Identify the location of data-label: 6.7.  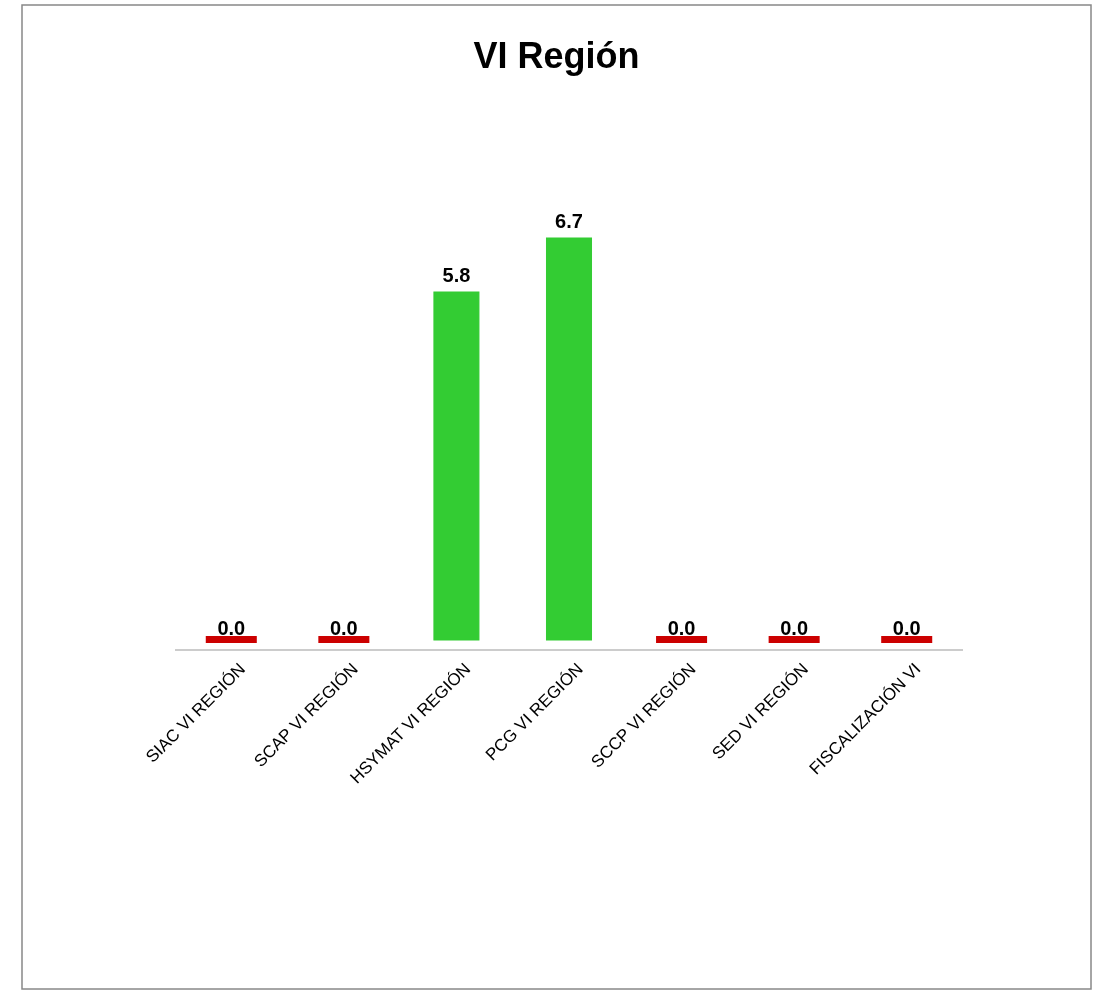
(569, 221).